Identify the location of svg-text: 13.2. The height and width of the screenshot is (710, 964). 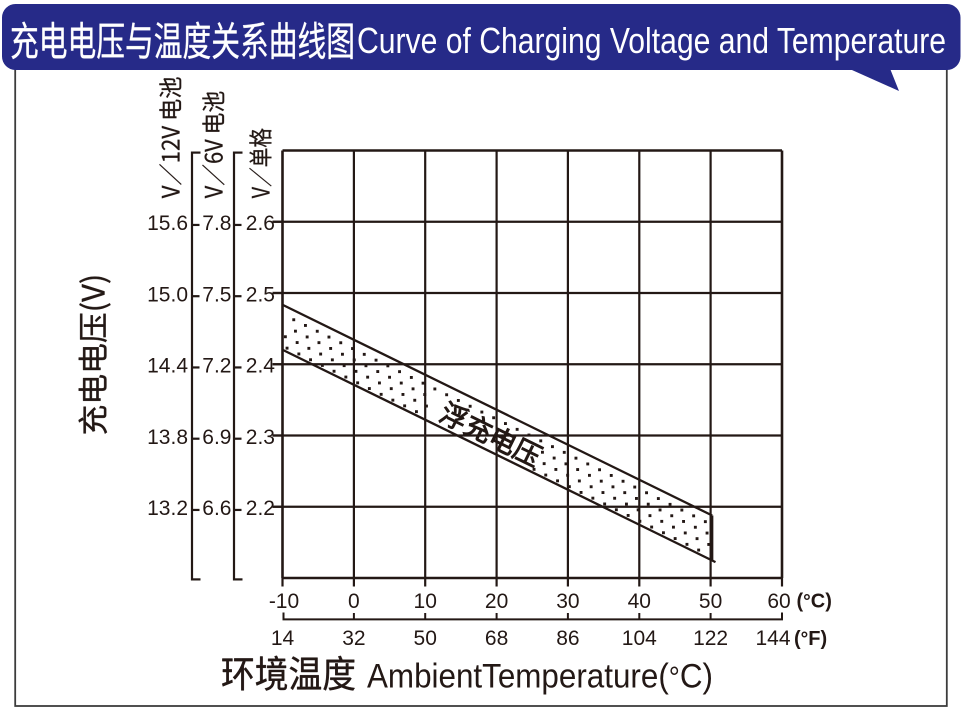
(167, 508).